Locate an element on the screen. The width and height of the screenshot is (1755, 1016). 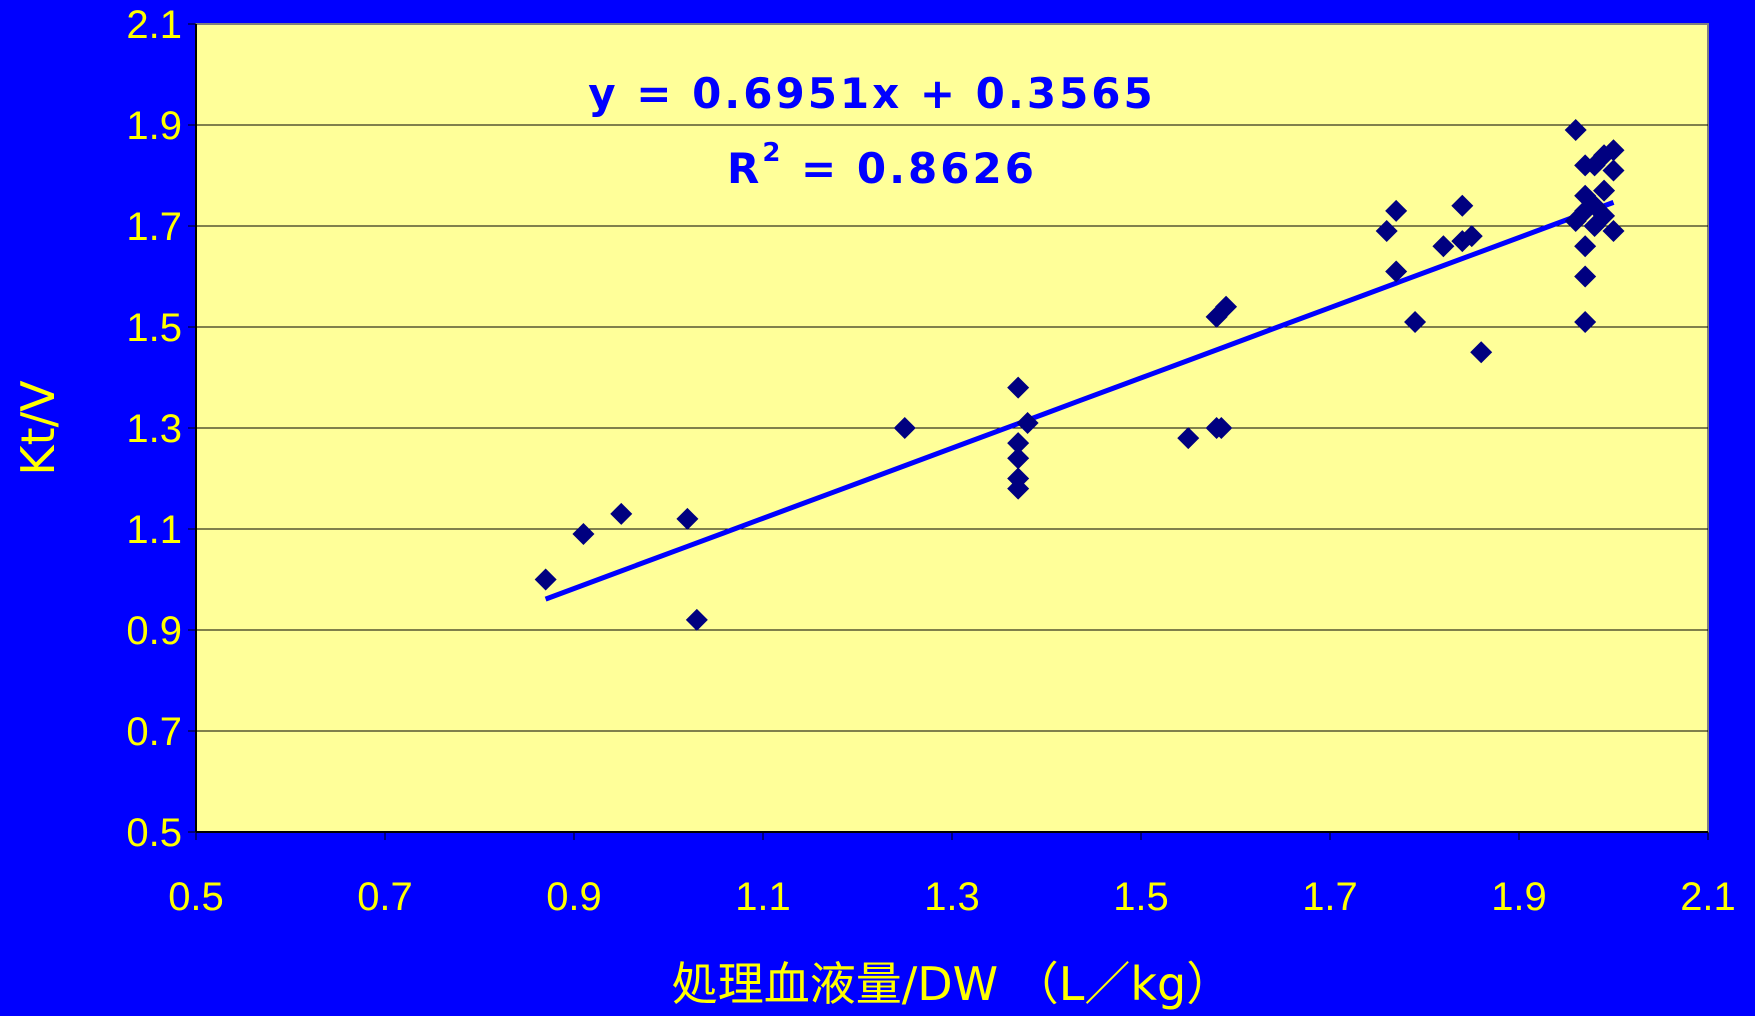
y-axis-ticks: 0.5 0.7 0.9 1.1 1.3 1.5 1.7 1.9 2.1 is located at coordinates (161, 429).